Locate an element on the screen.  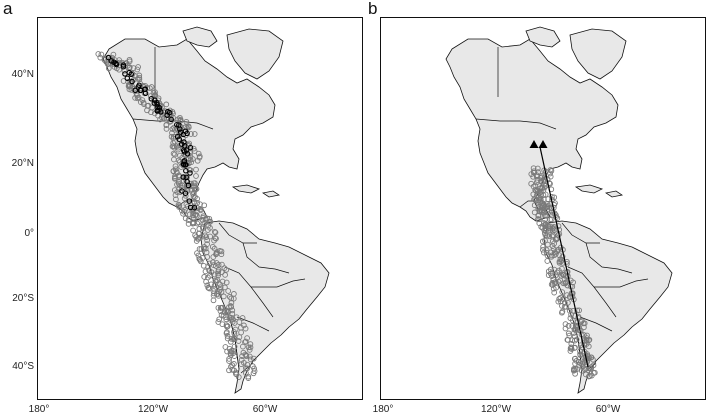
panel-a-label: a is located at coordinates (8, 9).